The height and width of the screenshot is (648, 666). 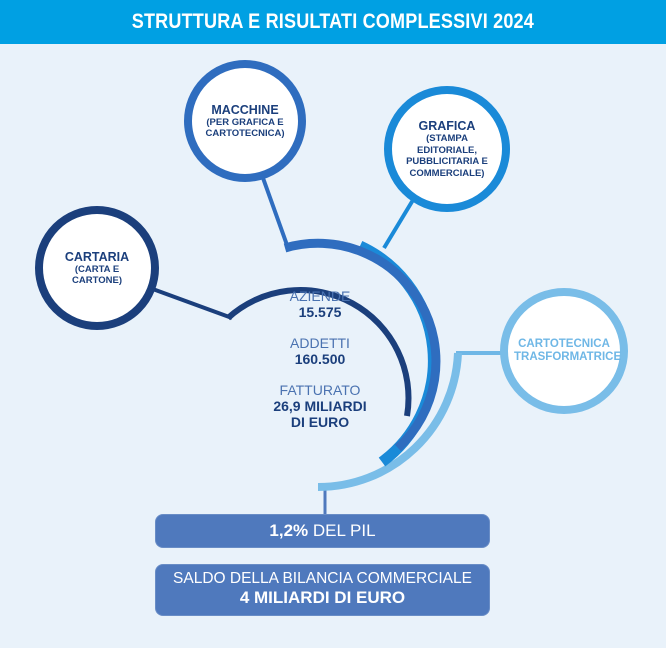 I want to click on fatturato-value: 26,9 MILIARDI DI EURO, so click(x=320, y=414).